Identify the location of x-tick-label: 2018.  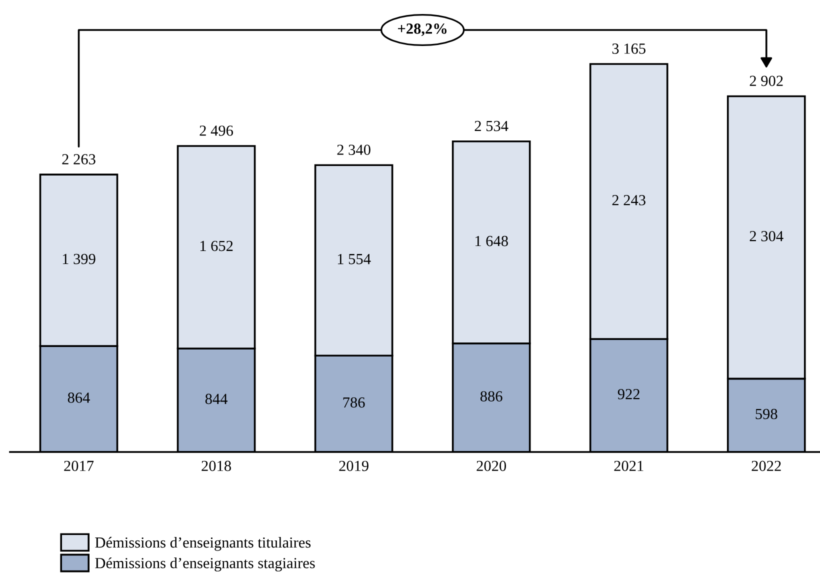
(216, 466).